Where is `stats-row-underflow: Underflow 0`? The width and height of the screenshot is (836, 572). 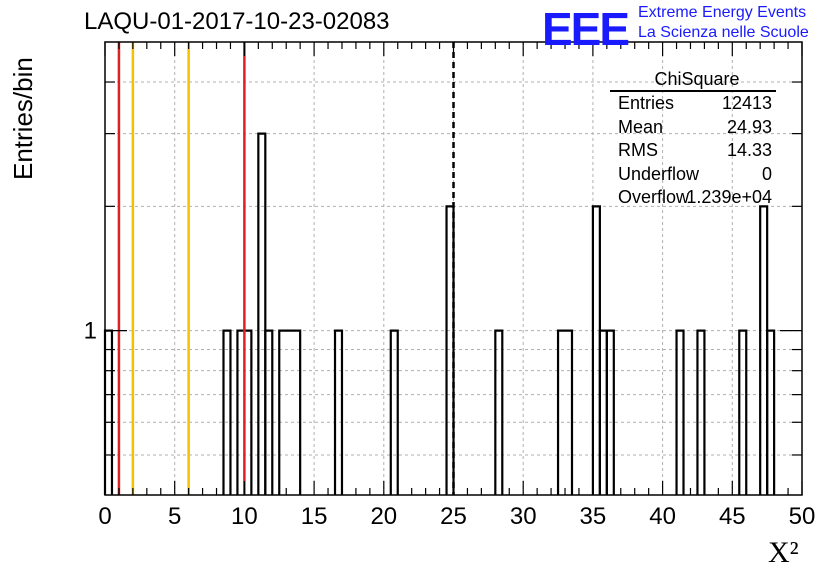
stats-row-underflow: Underflow 0 is located at coordinates (693, 175).